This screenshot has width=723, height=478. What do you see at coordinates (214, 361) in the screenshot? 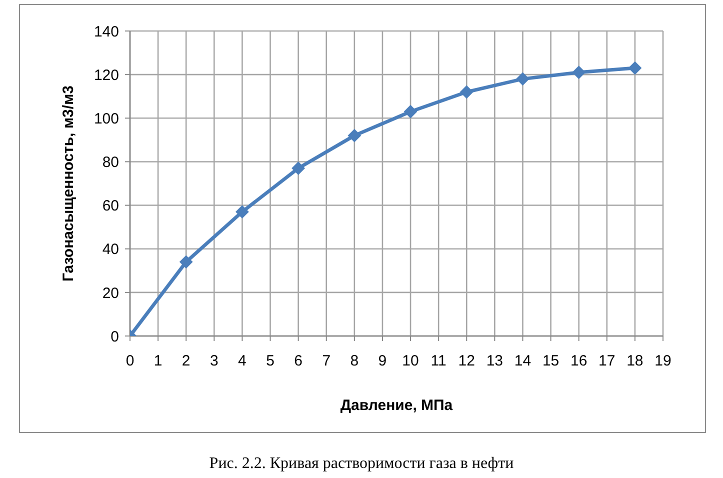
I see `x-tick-label: 3` at bounding box center [214, 361].